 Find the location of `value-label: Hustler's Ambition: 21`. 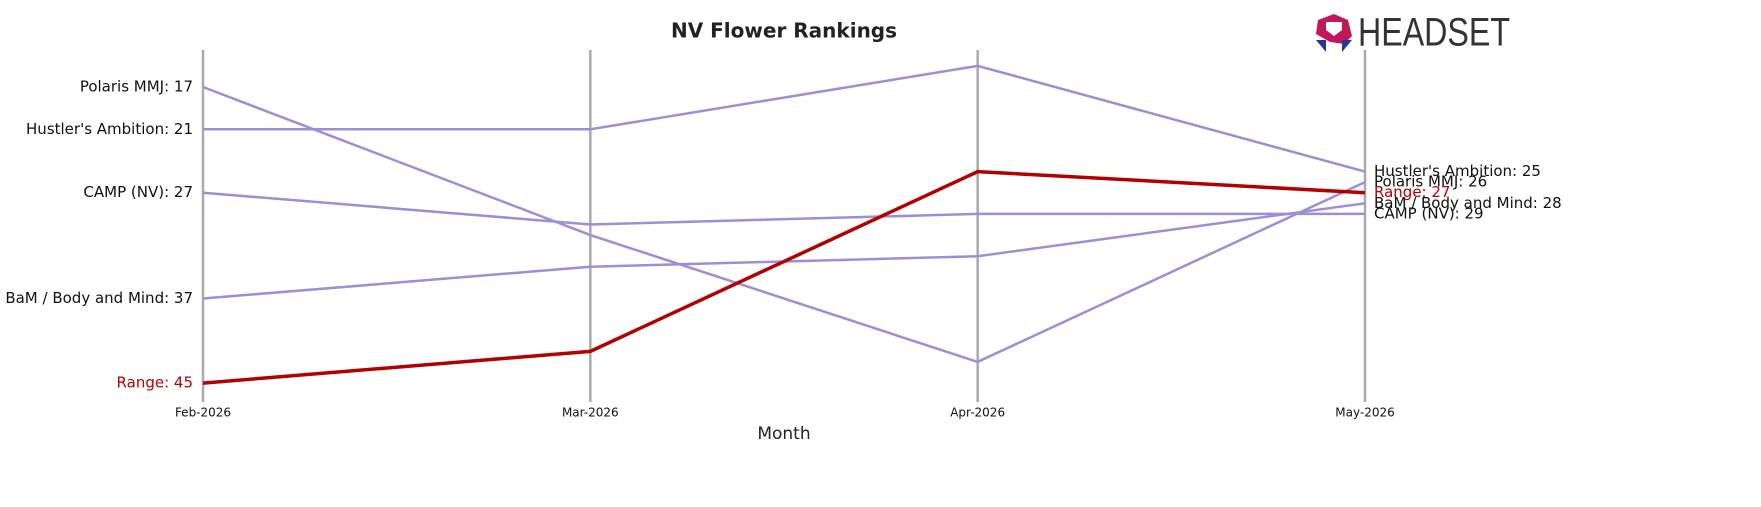

value-label: Hustler's Ambition: 21 is located at coordinates (109, 129).